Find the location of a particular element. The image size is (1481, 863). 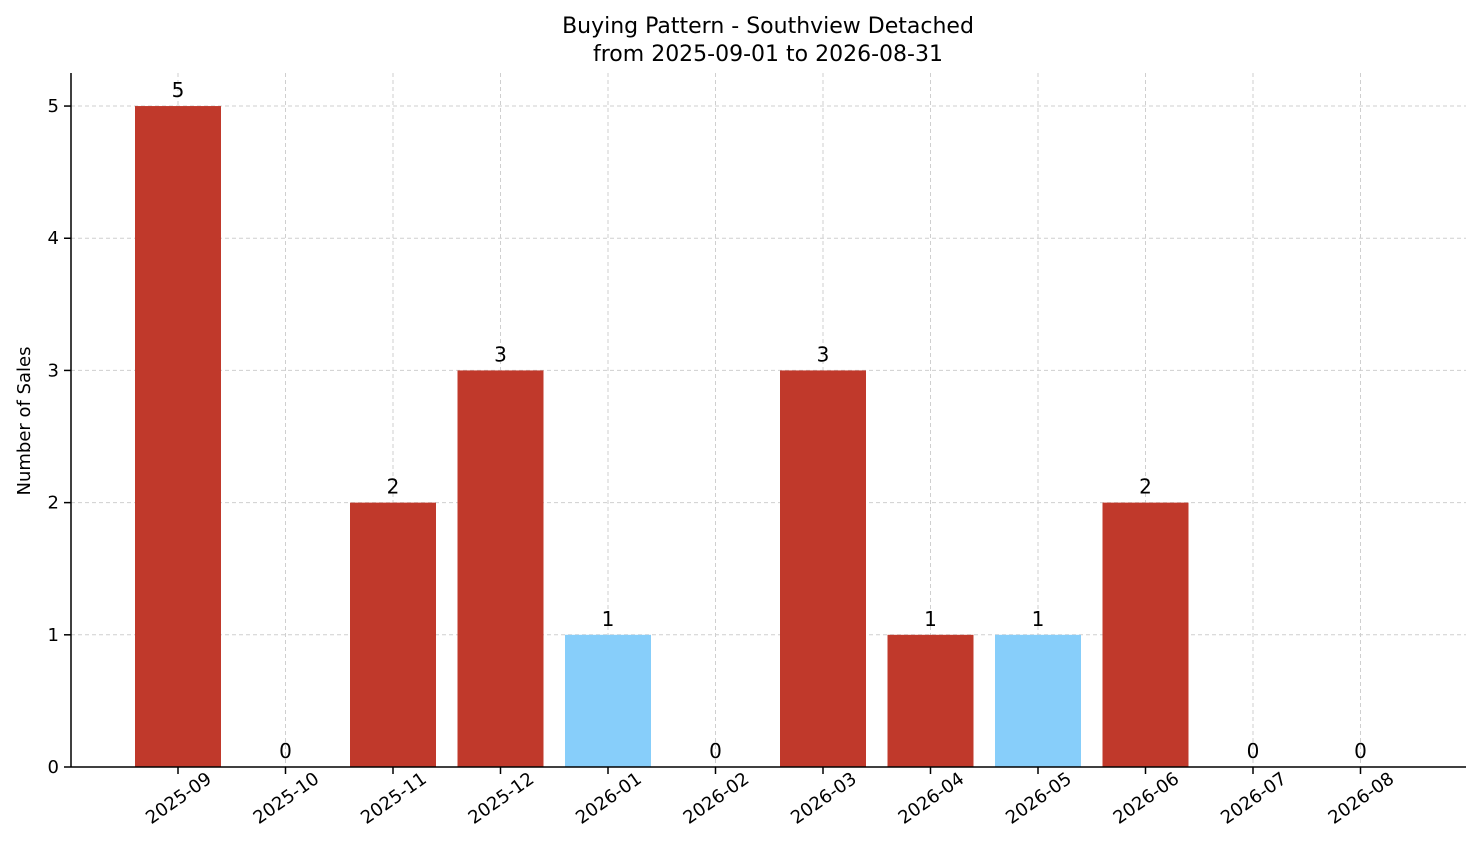

x-tick-label: 2026-04 is located at coordinates (932, 798).